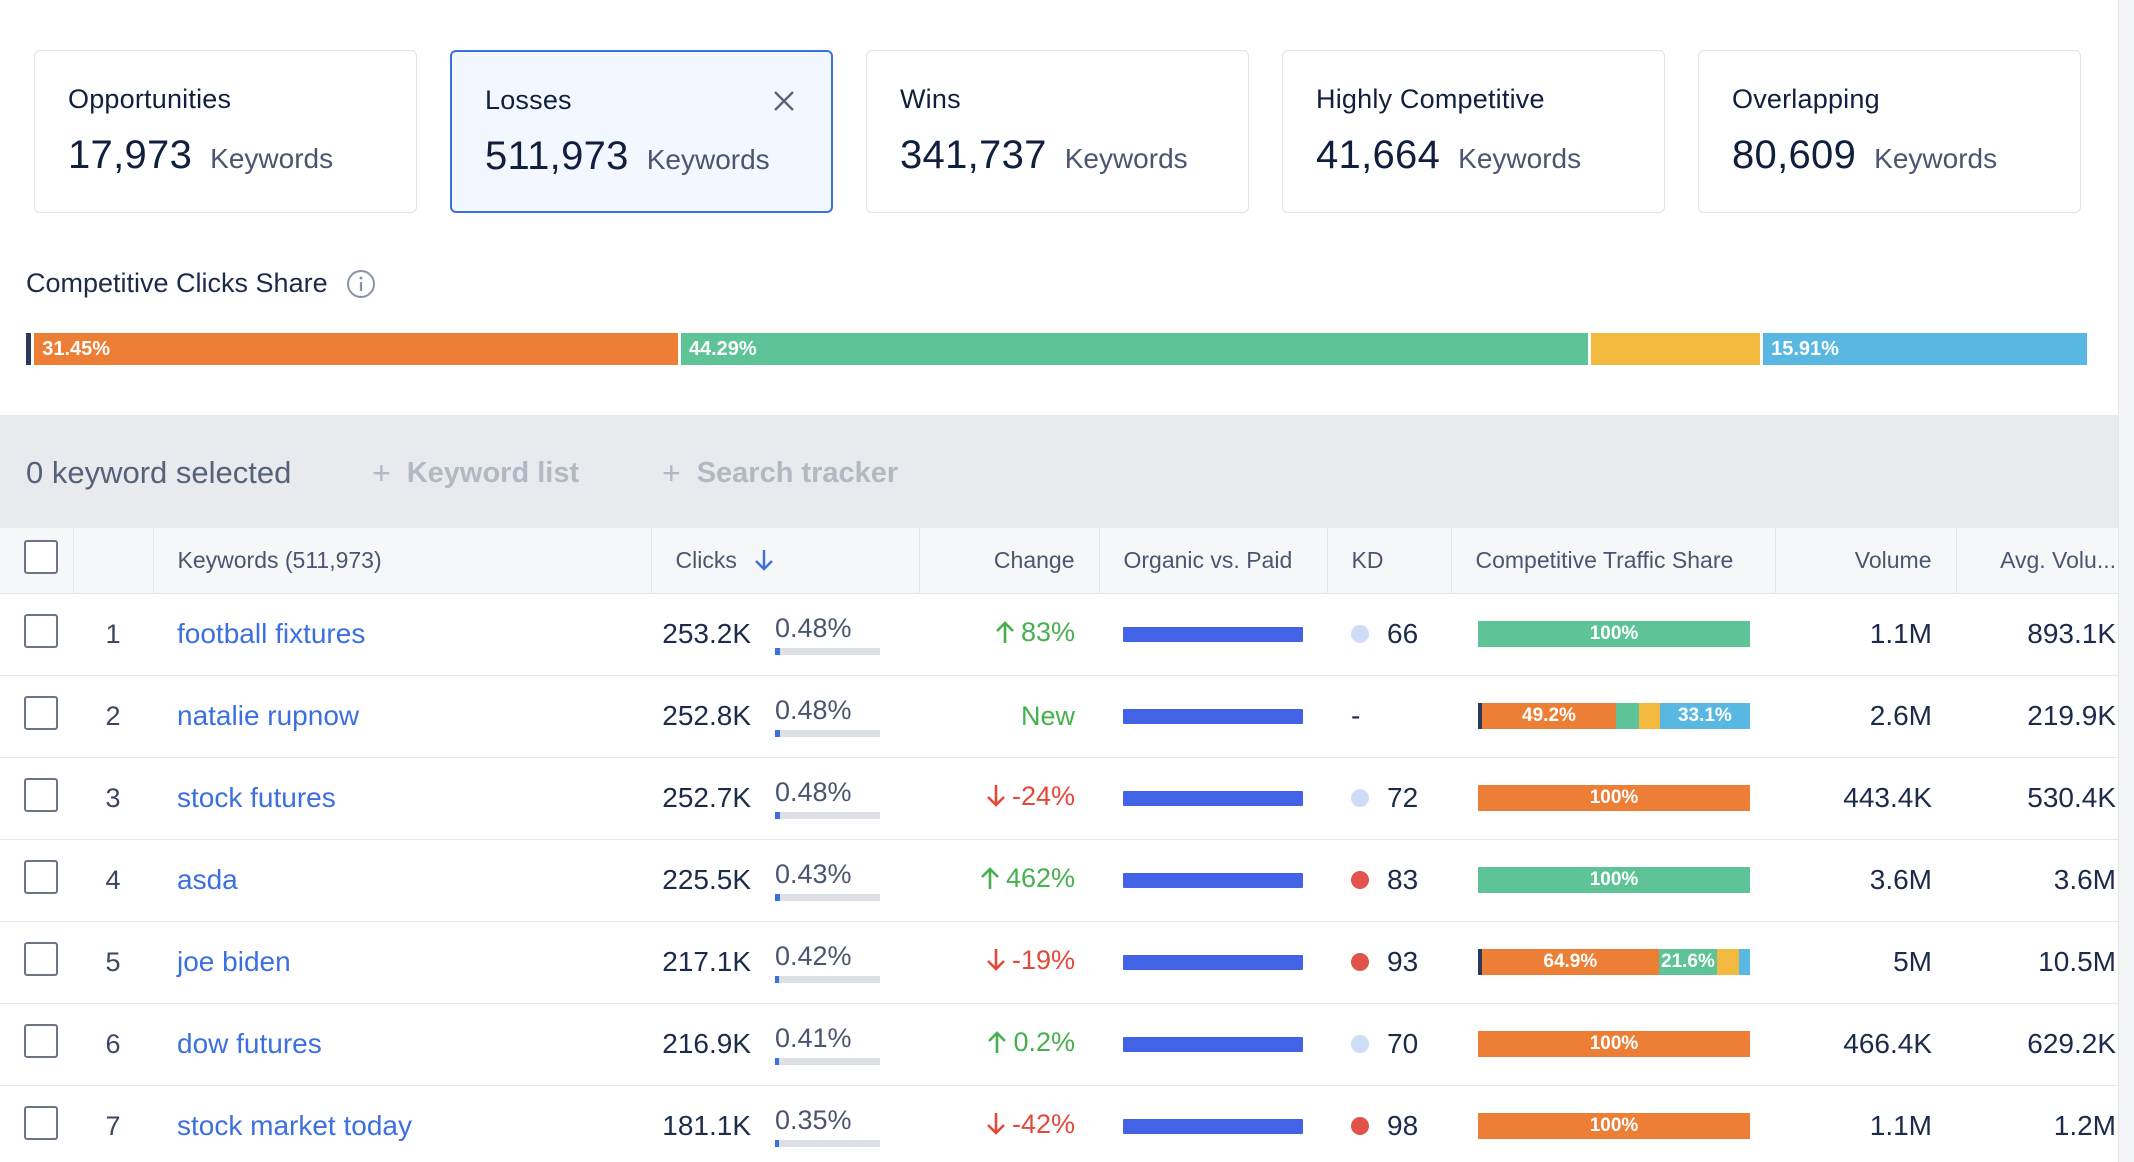 Image resolution: width=2134 pixels, height=1162 pixels. I want to click on change-cell: -24%, so click(1009, 798).